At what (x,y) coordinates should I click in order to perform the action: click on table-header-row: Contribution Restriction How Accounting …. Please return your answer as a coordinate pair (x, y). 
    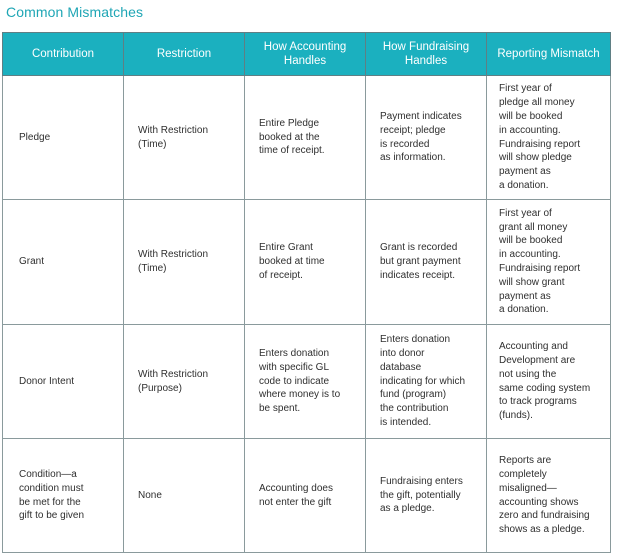
    Looking at the image, I should click on (306, 54).